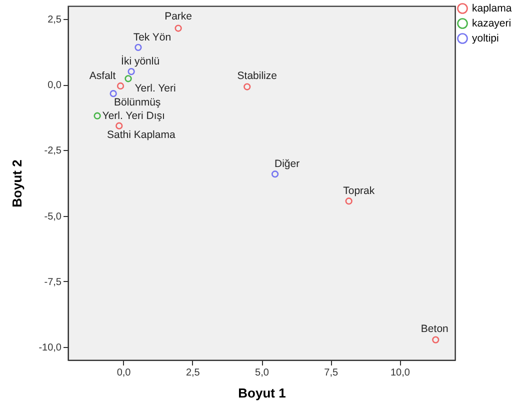 Image resolution: width=516 pixels, height=403 pixels. What do you see at coordinates (492, 24) in the screenshot?
I see `legend-label: kazayeri` at bounding box center [492, 24].